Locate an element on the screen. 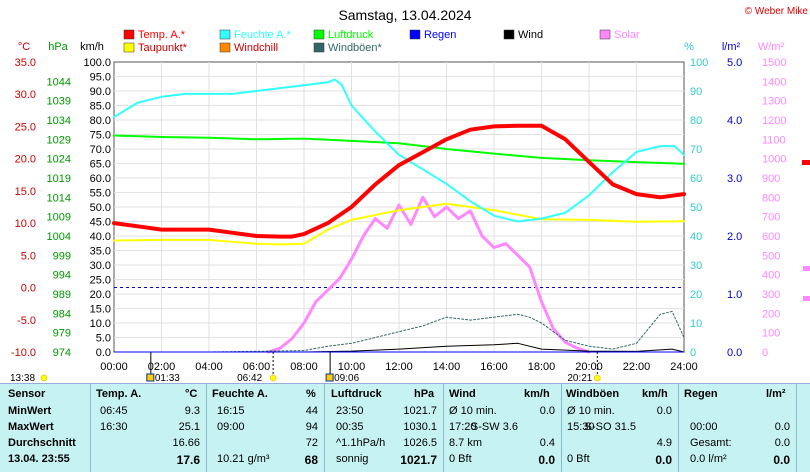  tick-label-wind: 25.0 is located at coordinates (100, 281).